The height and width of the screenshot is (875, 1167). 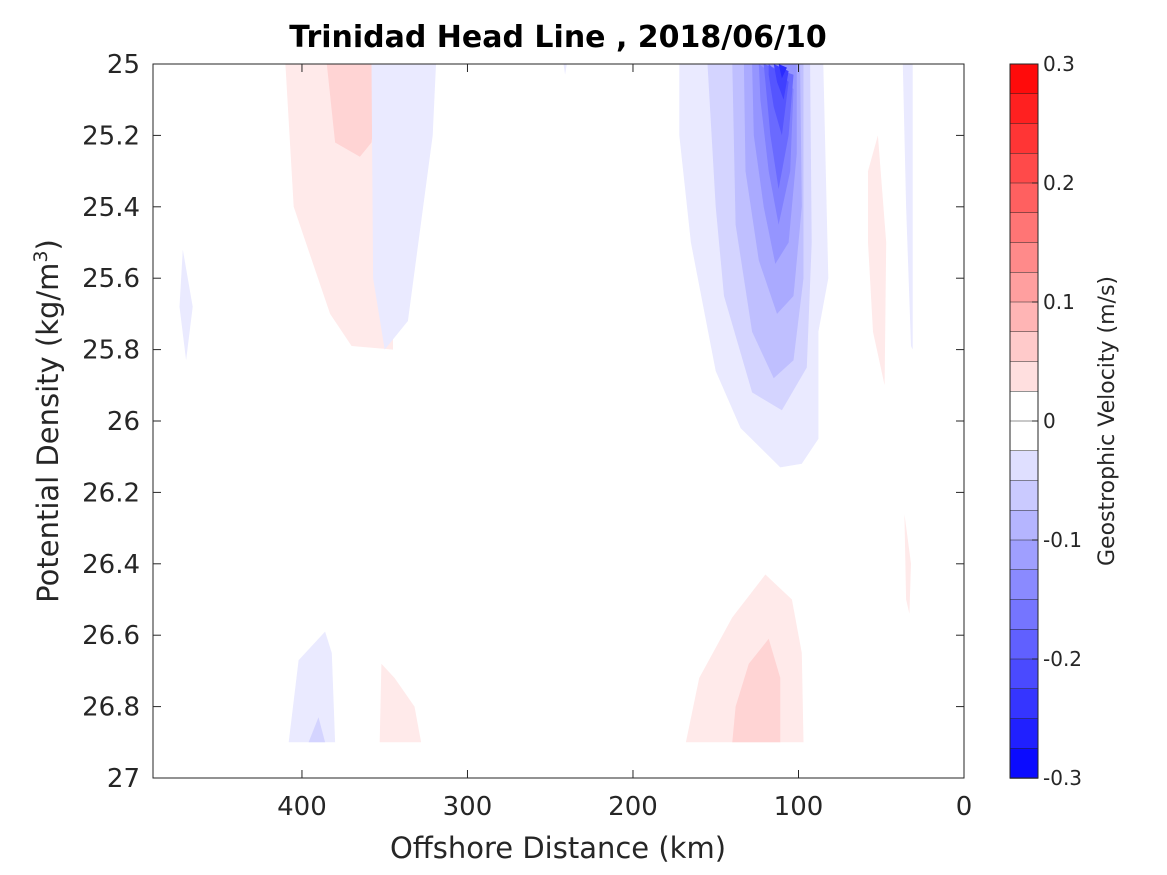 I want to click on y-tick-label: 26.6, so click(x=111, y=636).